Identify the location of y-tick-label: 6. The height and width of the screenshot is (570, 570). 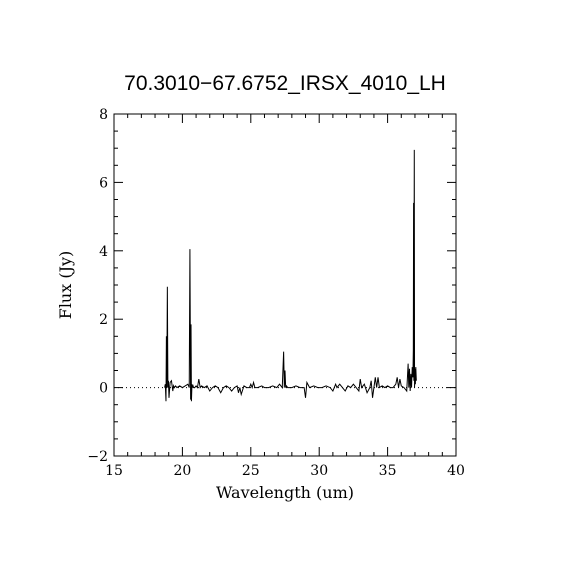
(103, 183).